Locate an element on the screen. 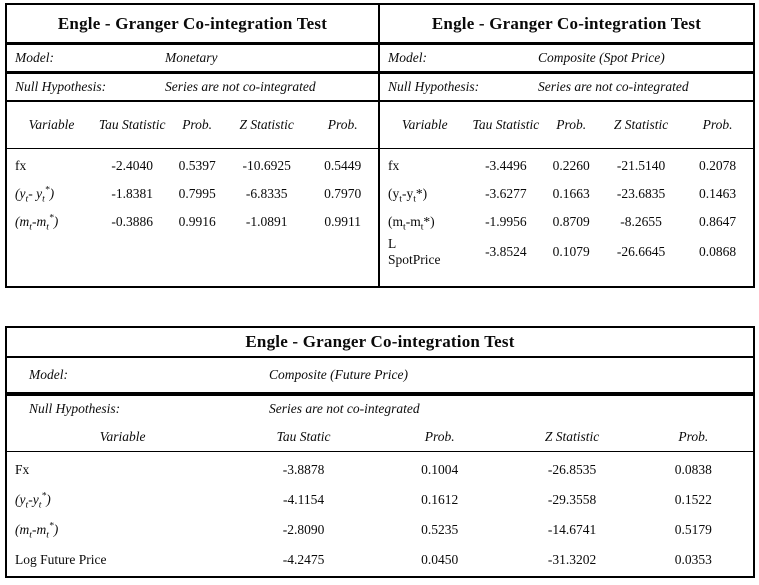  tau-cell: -3.8878 is located at coordinates (303, 469).